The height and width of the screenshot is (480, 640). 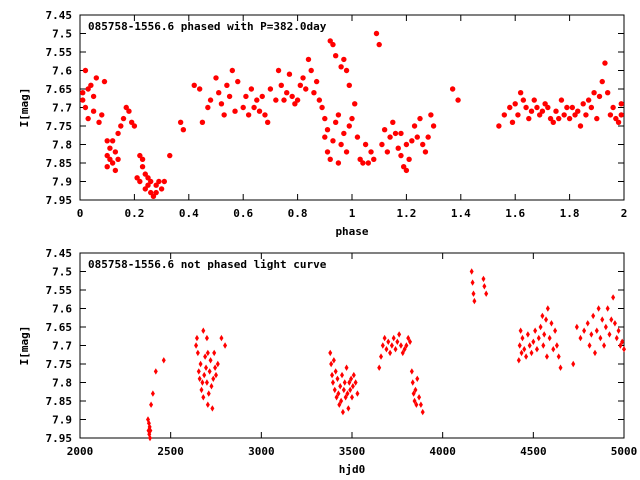 I want to click on top-xtick-label: 0.6, so click(x=243, y=213).